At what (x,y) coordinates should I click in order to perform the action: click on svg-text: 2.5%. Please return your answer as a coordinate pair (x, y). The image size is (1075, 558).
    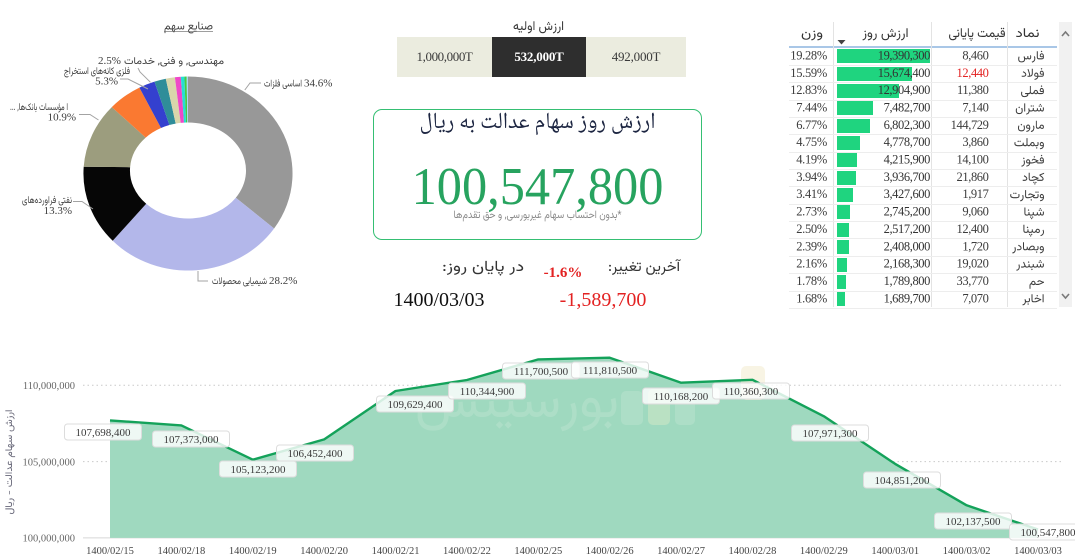
    Looking at the image, I should click on (109, 61).